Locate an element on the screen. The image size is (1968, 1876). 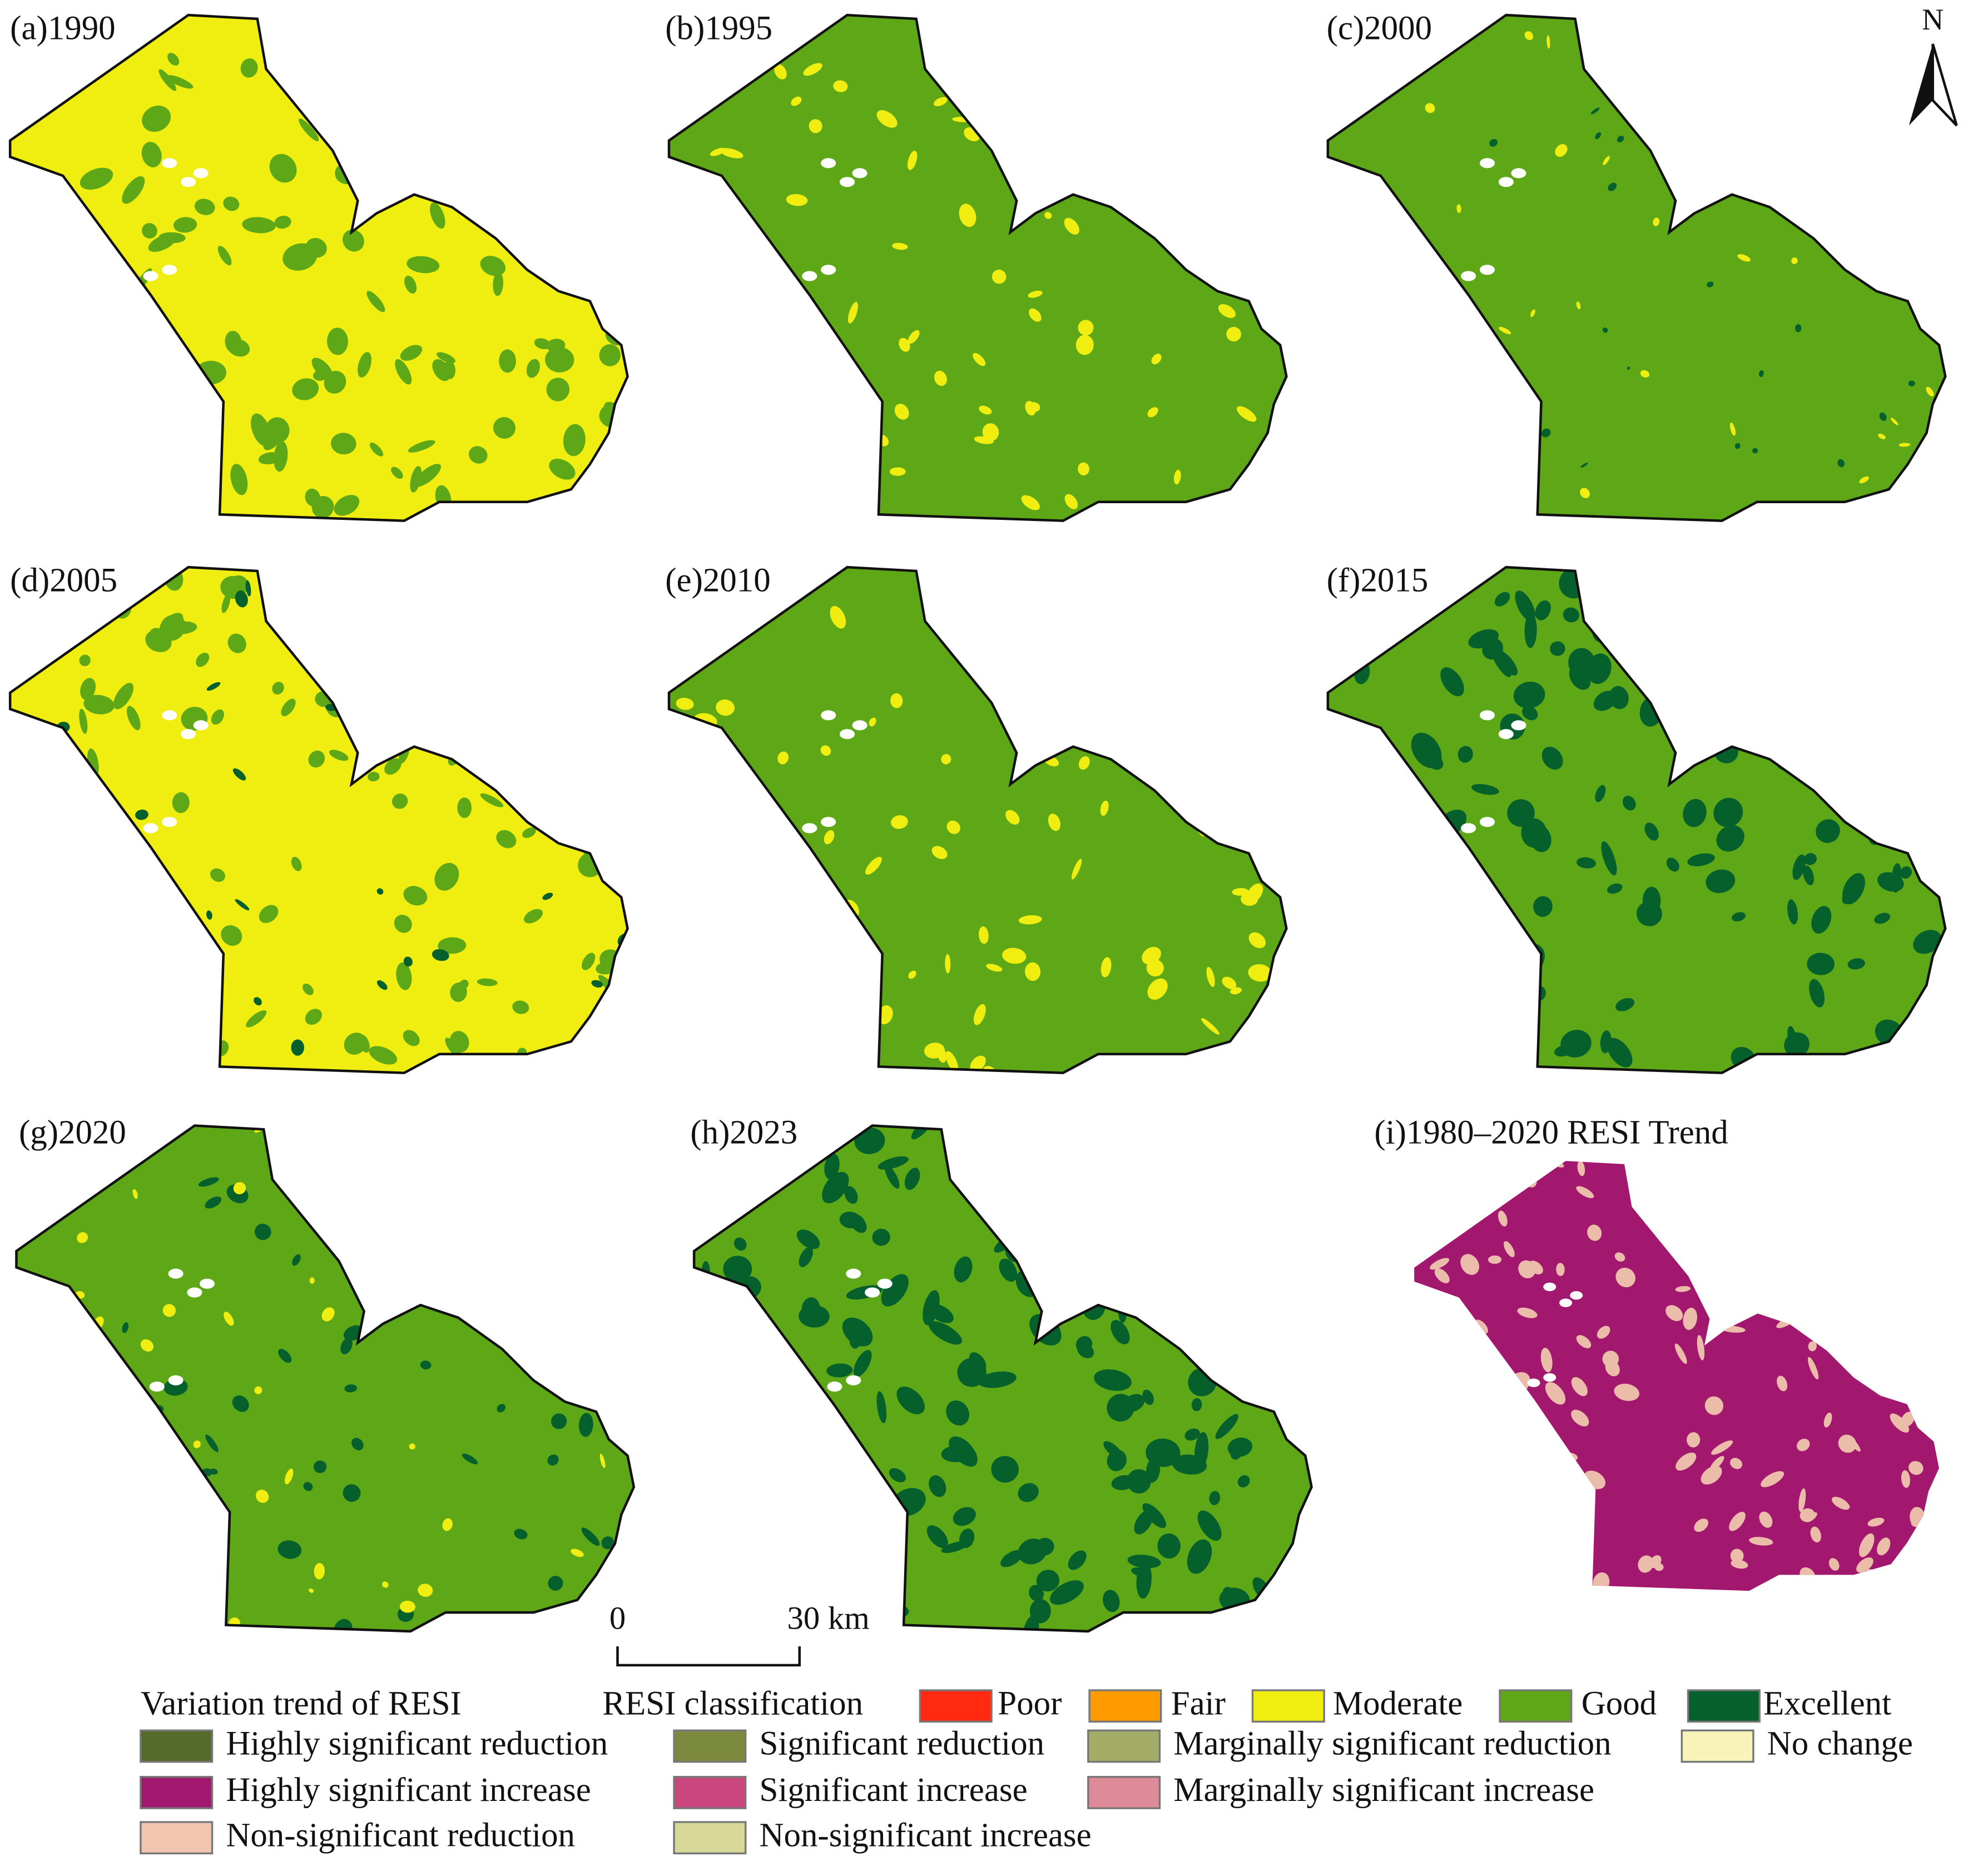
panel-label: (e)2010 is located at coordinates (717, 580).